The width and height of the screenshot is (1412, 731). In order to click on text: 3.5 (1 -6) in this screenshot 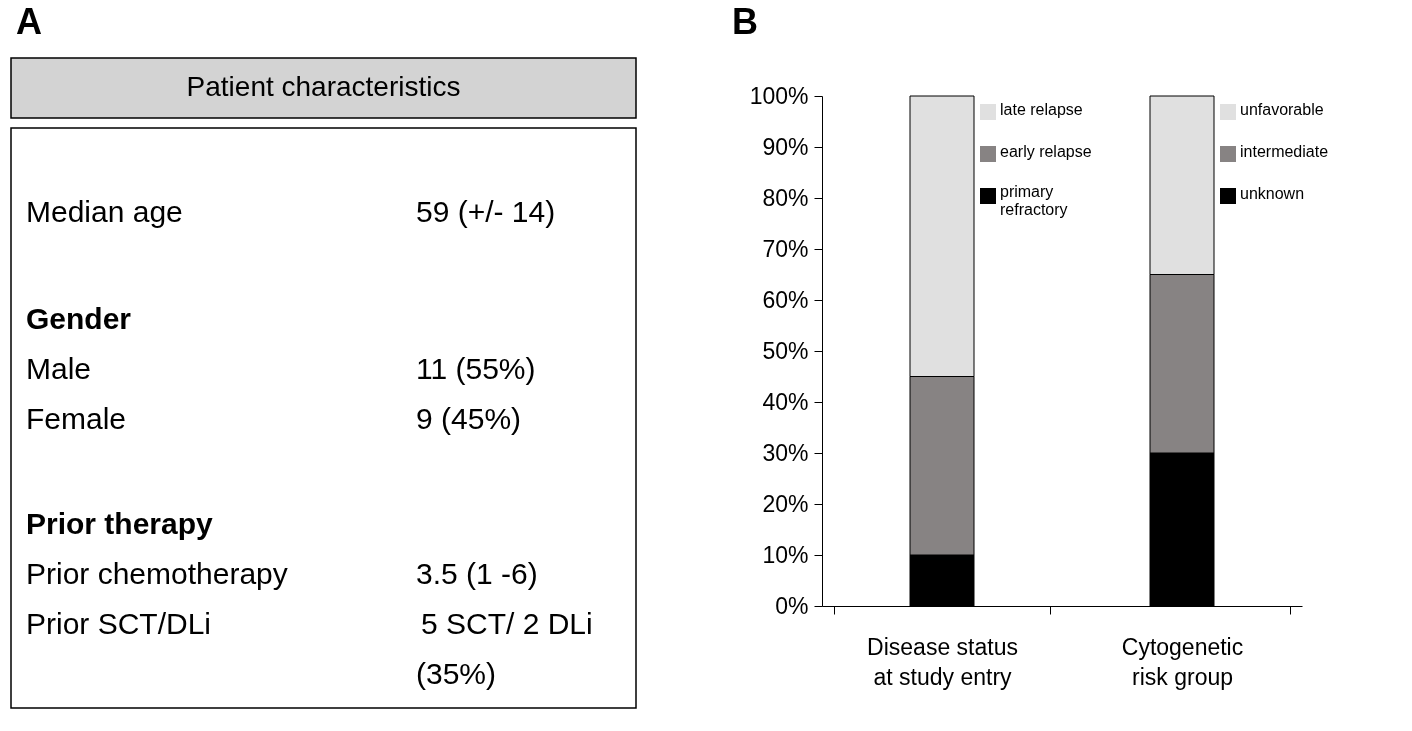, I will do `click(477, 573)`.